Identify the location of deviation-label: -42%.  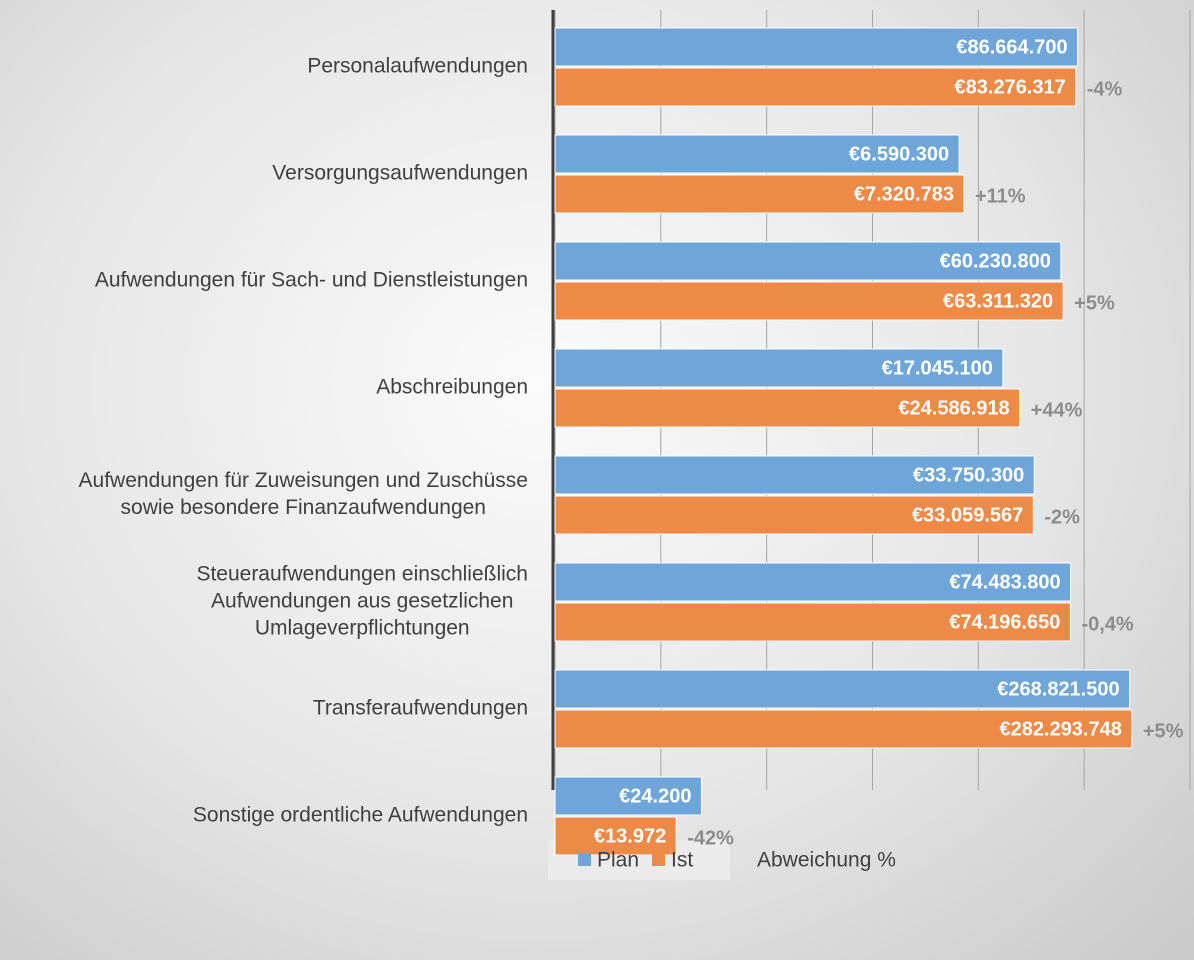
(710, 838).